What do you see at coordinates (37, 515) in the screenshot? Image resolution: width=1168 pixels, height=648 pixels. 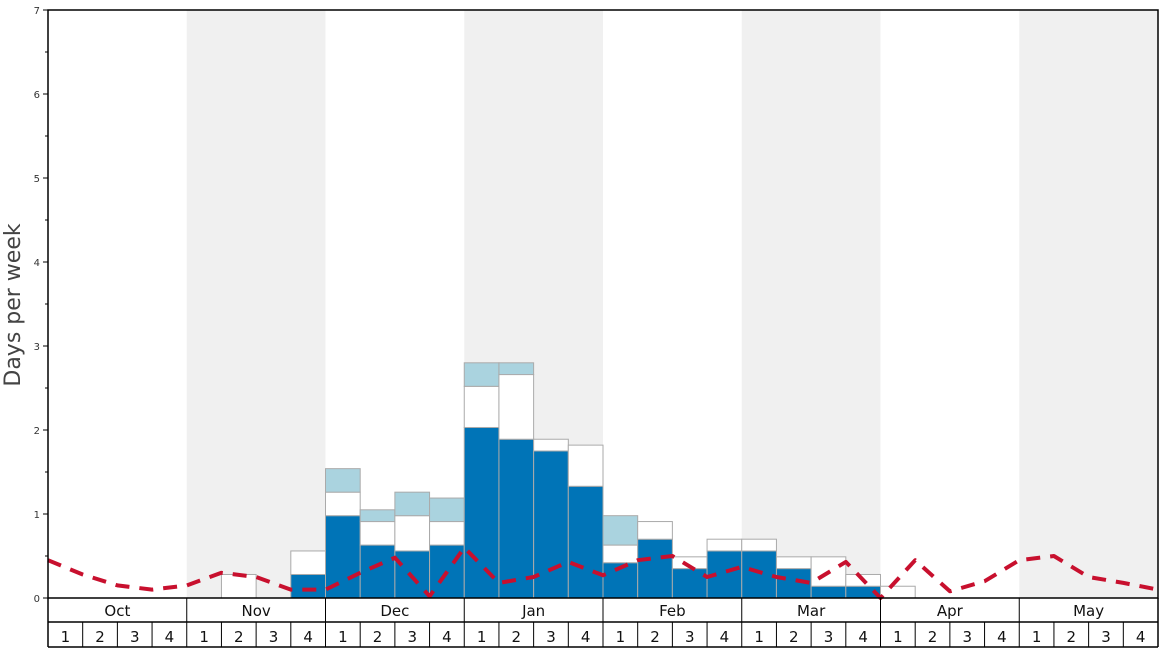 I see `y-tick-label: 1` at bounding box center [37, 515].